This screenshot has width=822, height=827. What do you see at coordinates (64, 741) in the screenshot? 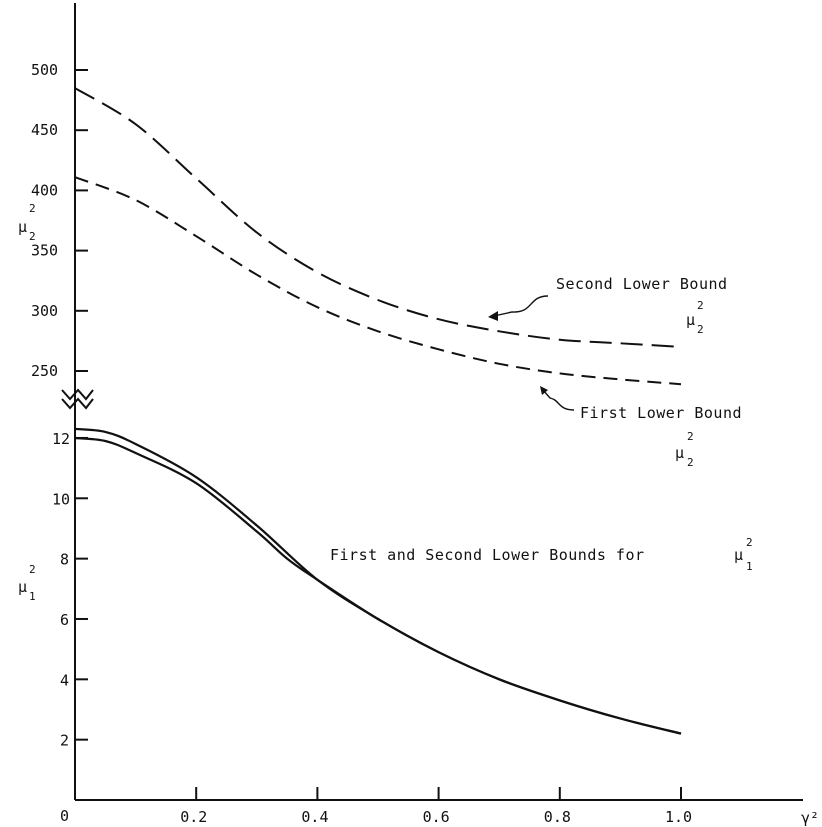
I see `lower-tick-label-2: 2` at bounding box center [64, 741].